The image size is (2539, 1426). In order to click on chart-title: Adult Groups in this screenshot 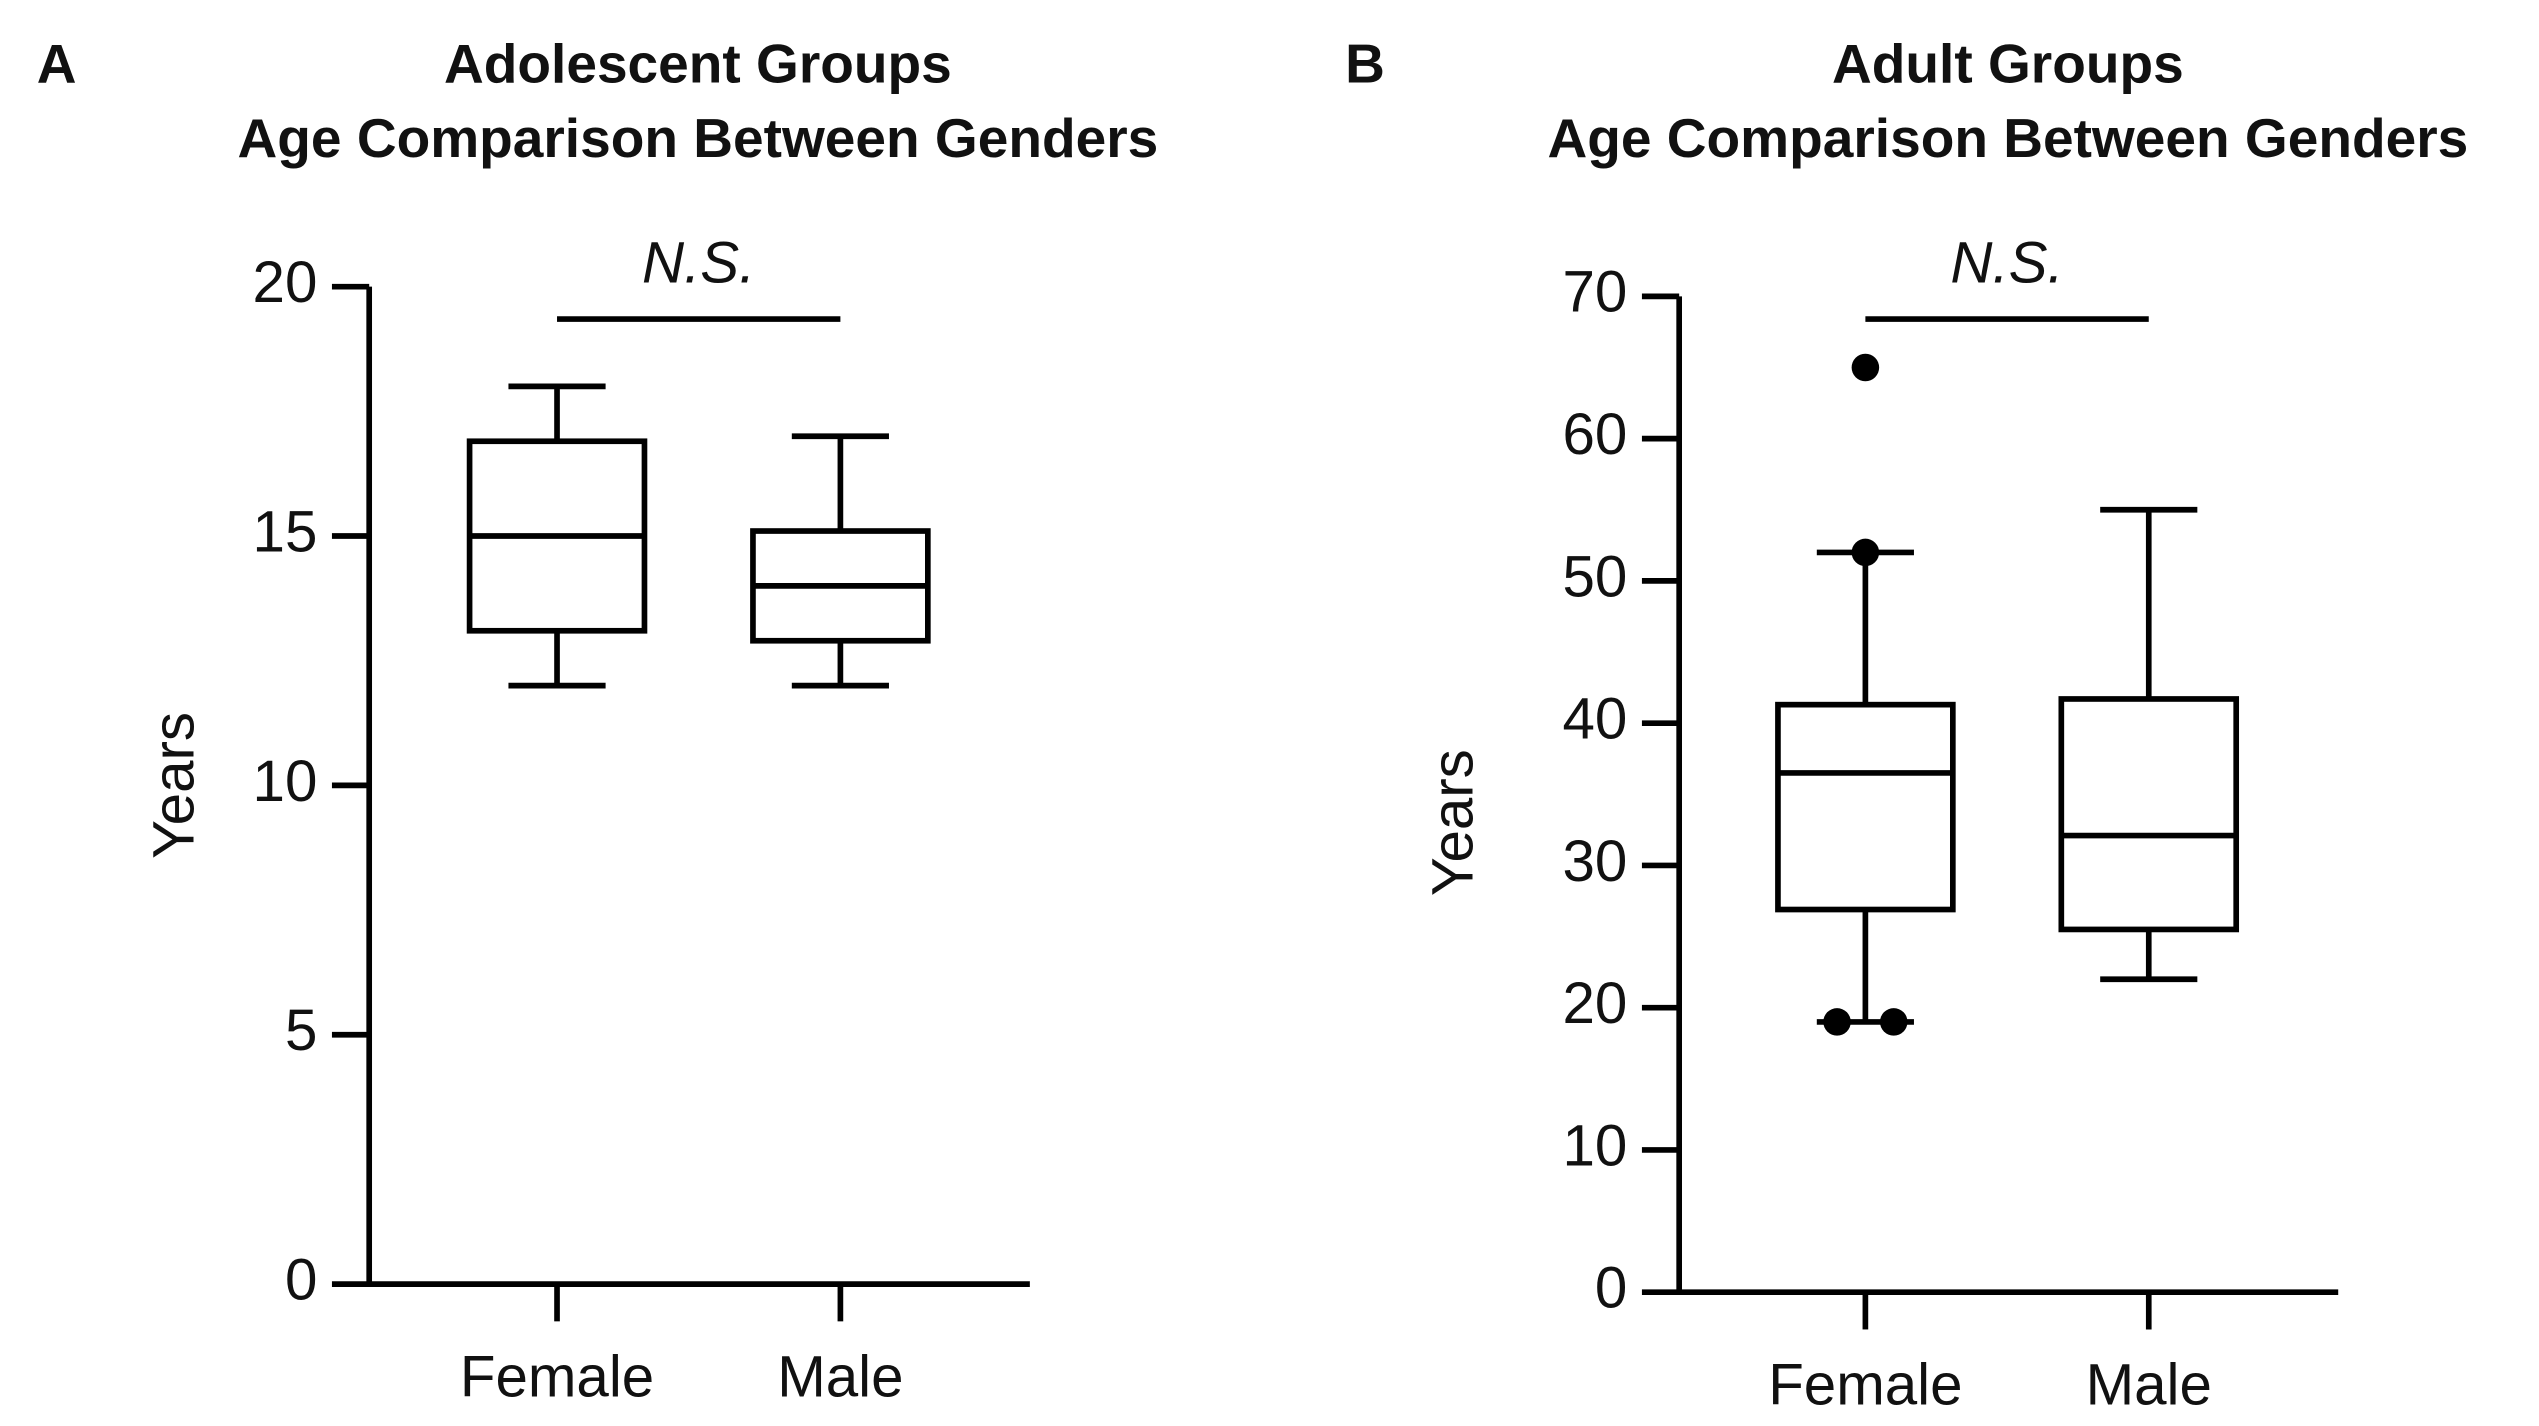, I will do `click(2008, 64)`.